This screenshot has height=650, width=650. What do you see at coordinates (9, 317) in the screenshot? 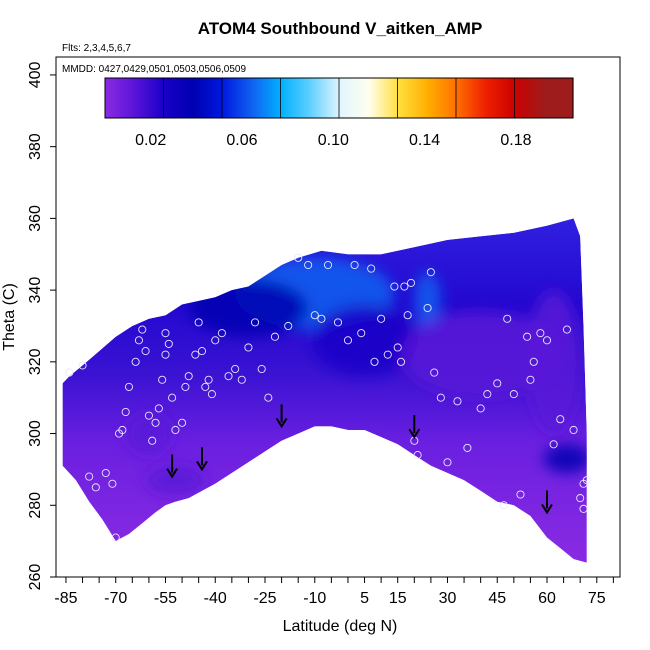
I see `y-axis-label: Theta (C)` at bounding box center [9, 317].